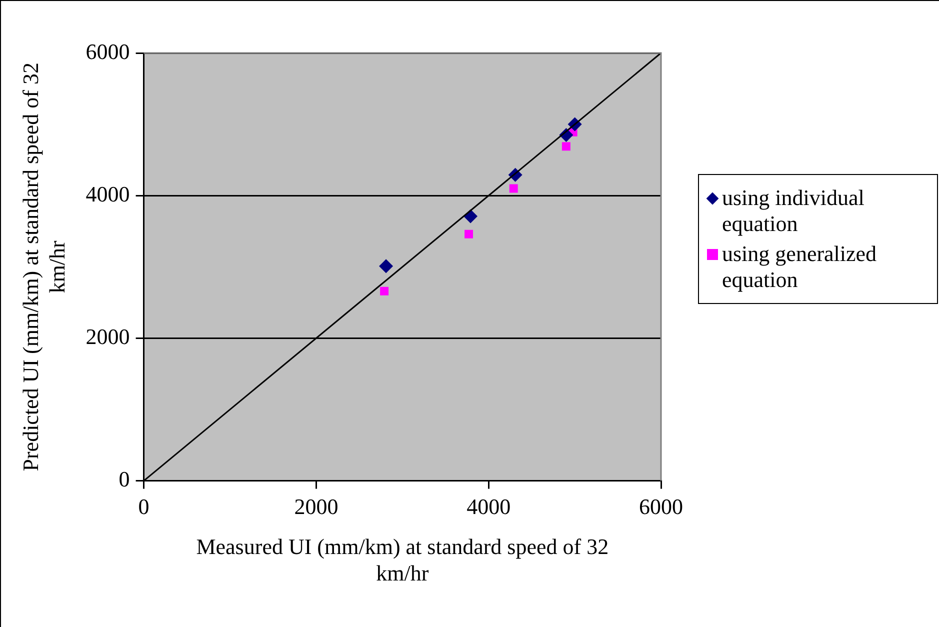 This screenshot has width=939, height=627. I want to click on x-tick-label: 6000, so click(661, 506).